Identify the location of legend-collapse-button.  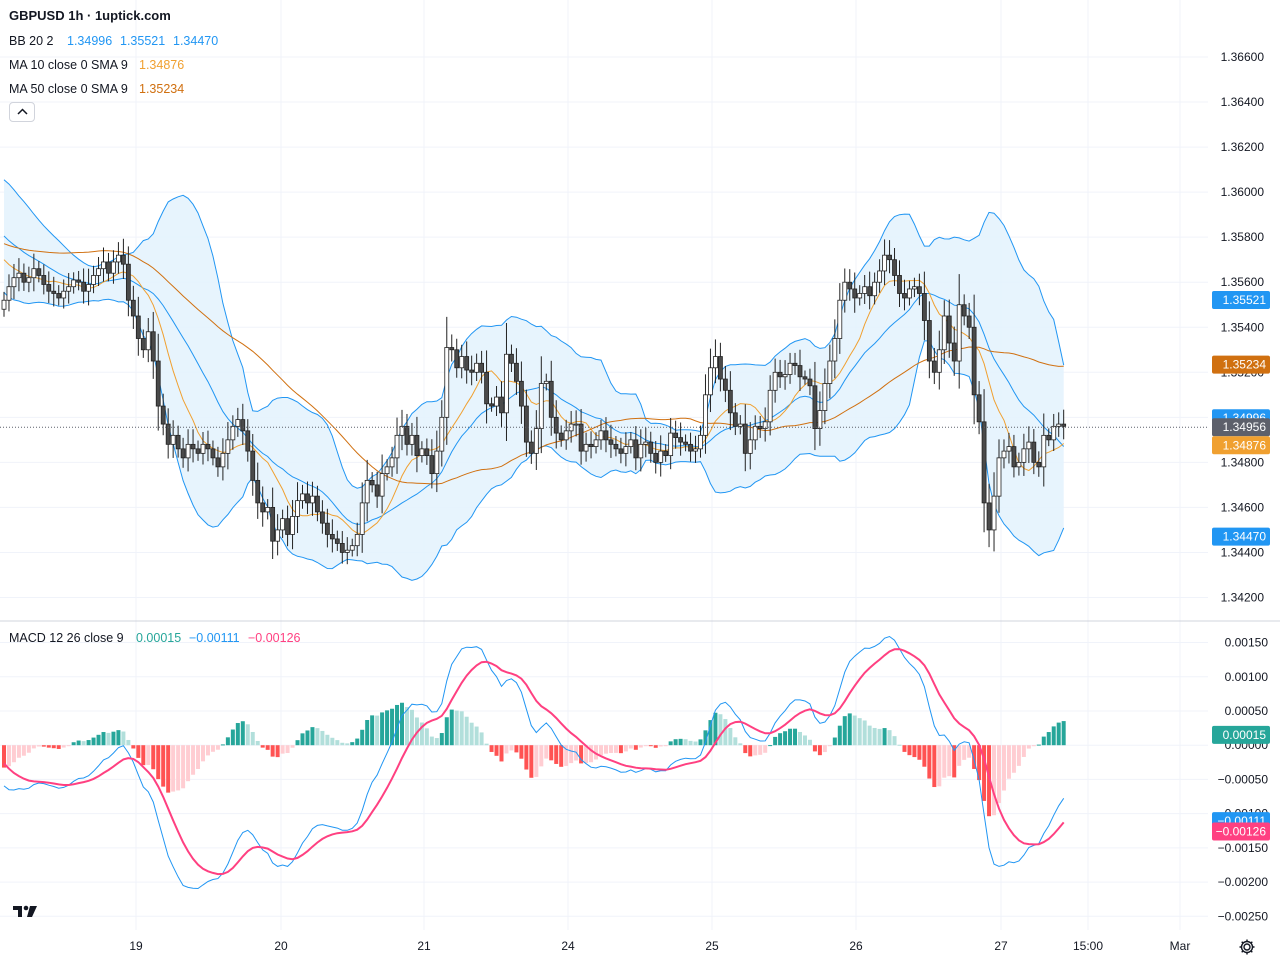
(22, 112).